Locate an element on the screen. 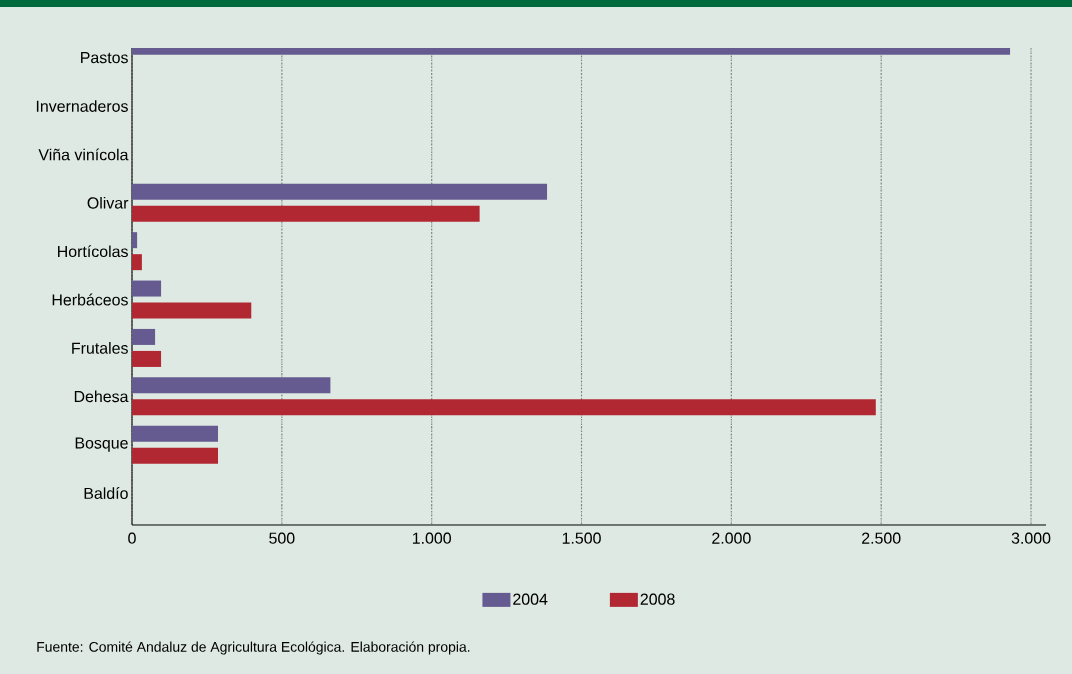 The image size is (1072, 674). x-tick-label: 500 is located at coordinates (282, 538).